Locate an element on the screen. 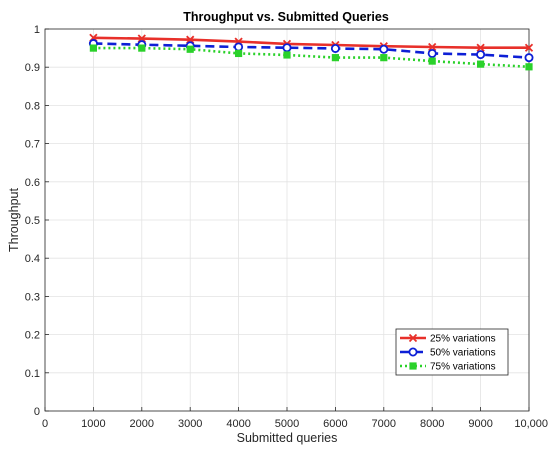  x-tick-label: 0 is located at coordinates (45, 424).